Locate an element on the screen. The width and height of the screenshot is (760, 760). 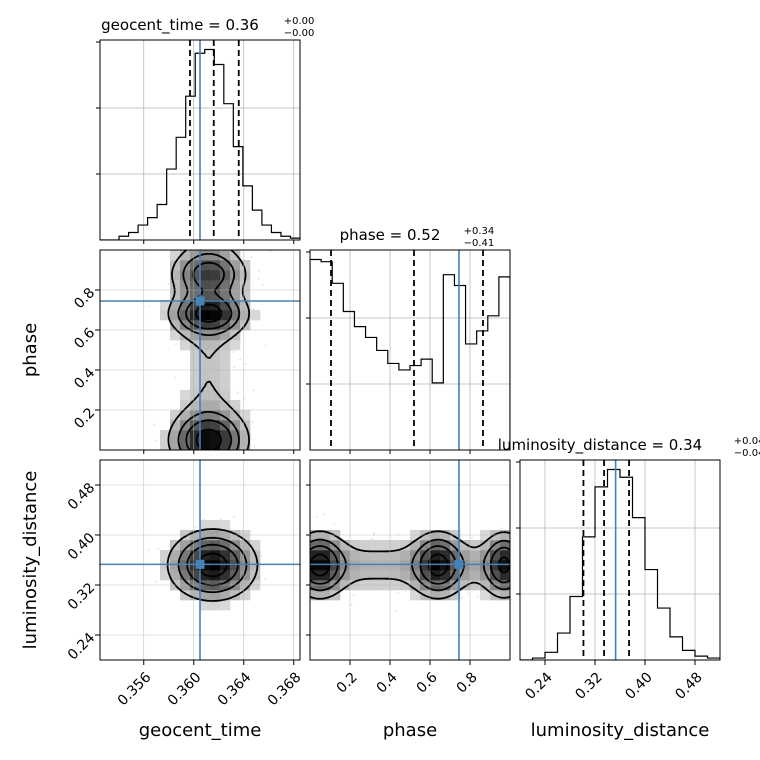
contours is located at coordinates (410, 565).